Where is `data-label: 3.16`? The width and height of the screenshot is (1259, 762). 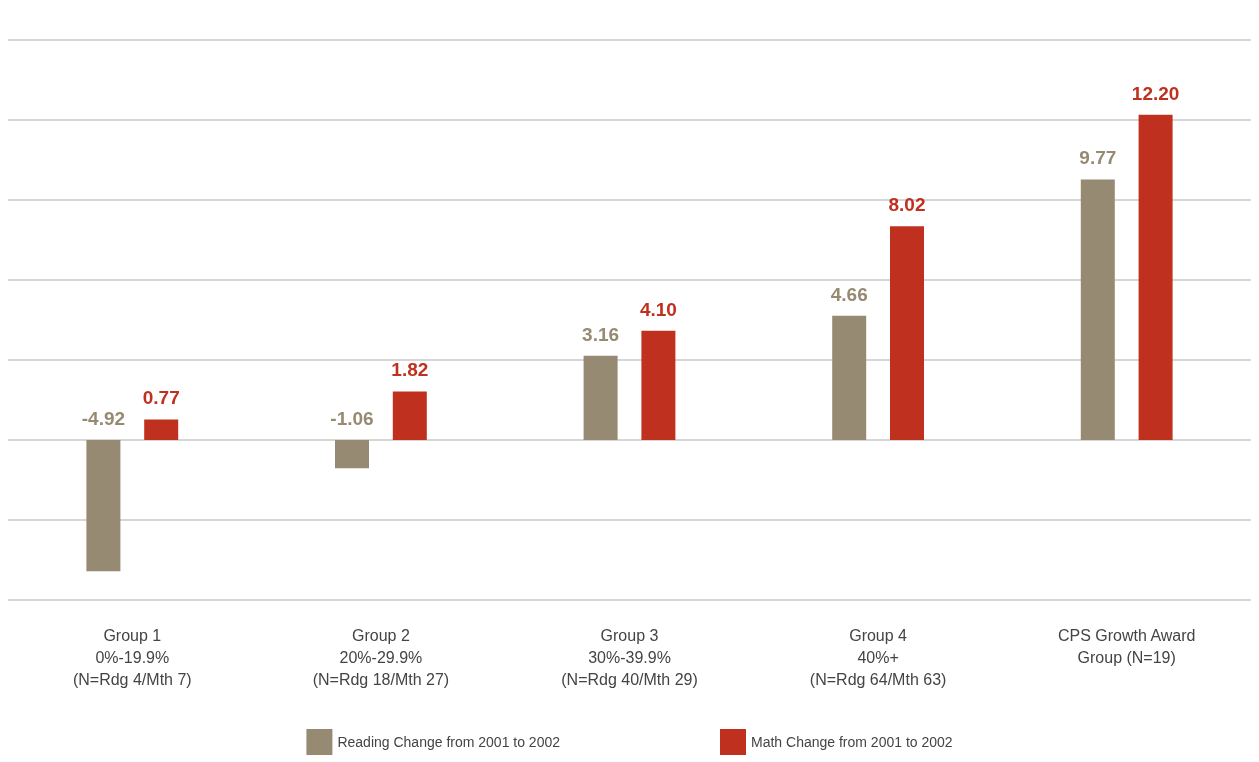
data-label: 3.16 is located at coordinates (601, 334).